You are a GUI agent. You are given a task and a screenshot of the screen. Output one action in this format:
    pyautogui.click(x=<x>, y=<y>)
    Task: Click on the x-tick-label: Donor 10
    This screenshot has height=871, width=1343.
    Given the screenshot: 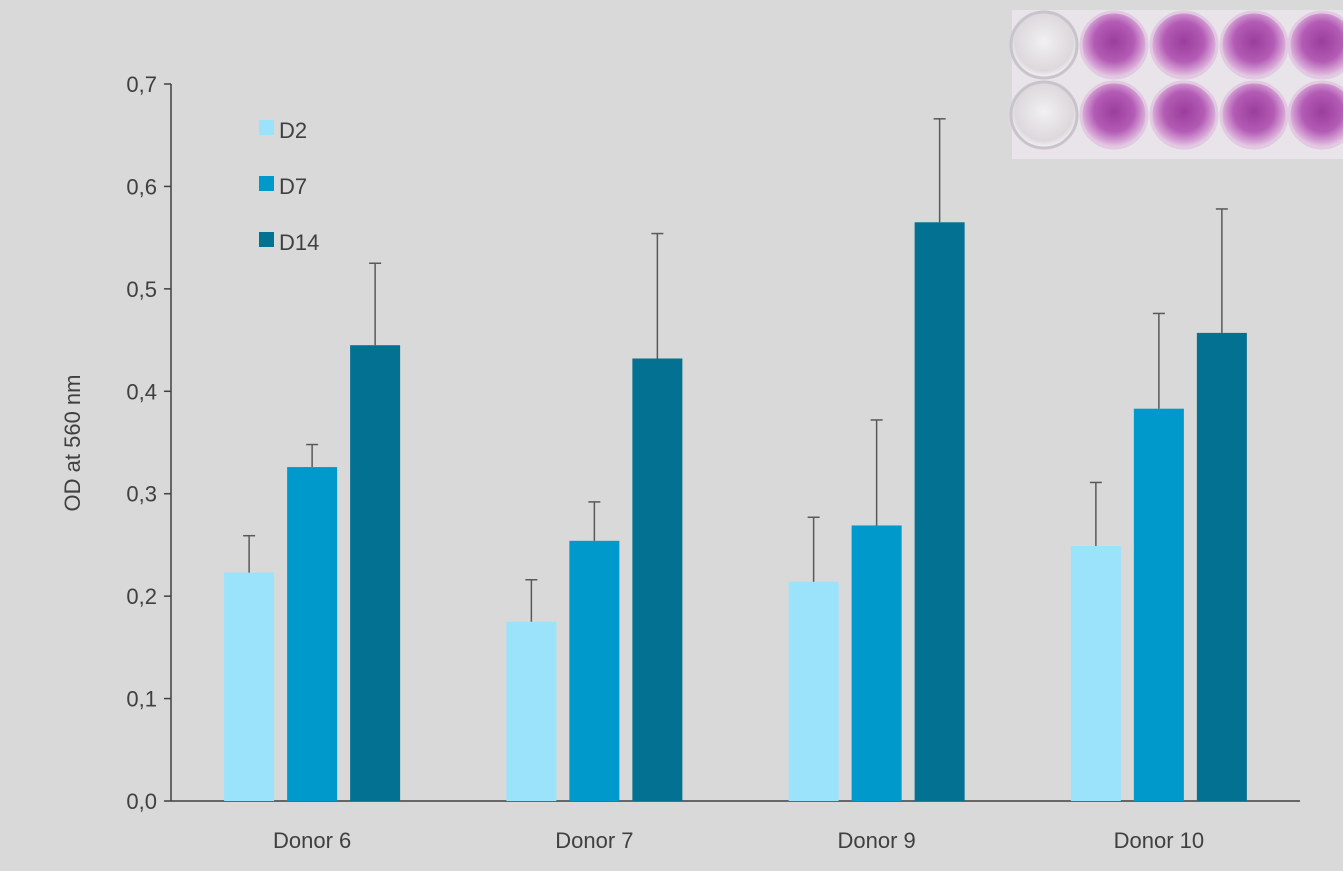 What is the action you would take?
    pyautogui.click(x=1159, y=840)
    